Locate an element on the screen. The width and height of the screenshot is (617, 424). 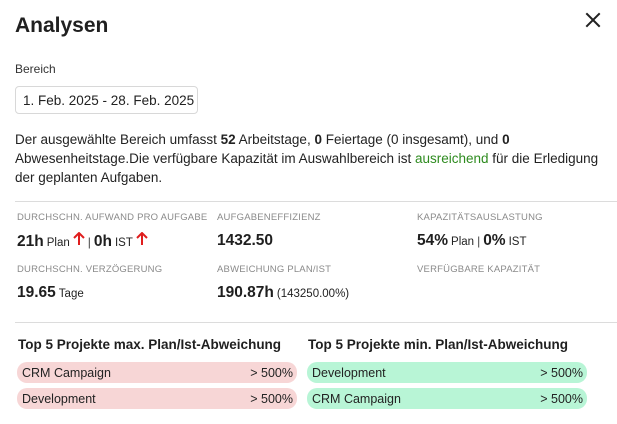
top-min-item: CRM Campaign > 500% is located at coordinates (447, 398).